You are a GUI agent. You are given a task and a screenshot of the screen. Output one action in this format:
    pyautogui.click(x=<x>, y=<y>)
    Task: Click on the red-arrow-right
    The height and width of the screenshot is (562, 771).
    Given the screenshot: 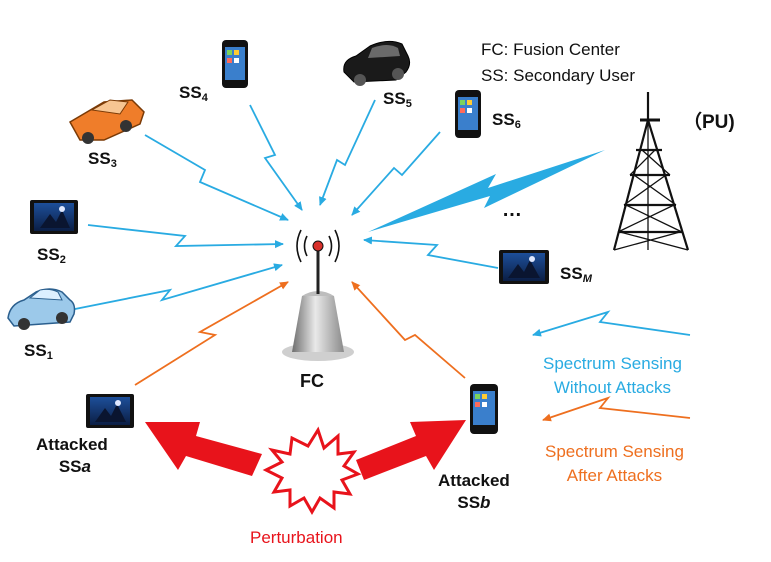 What is the action you would take?
    pyautogui.click(x=411, y=450)
    